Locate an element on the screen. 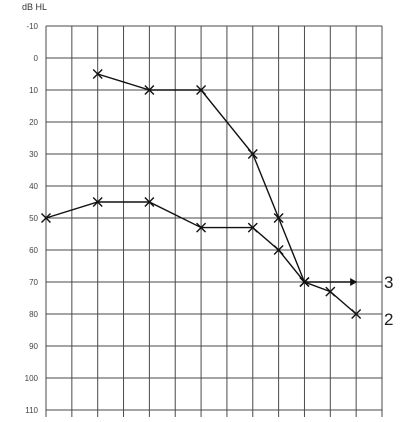 The image size is (400, 422). y-tick-label: 60 is located at coordinates (33, 250).